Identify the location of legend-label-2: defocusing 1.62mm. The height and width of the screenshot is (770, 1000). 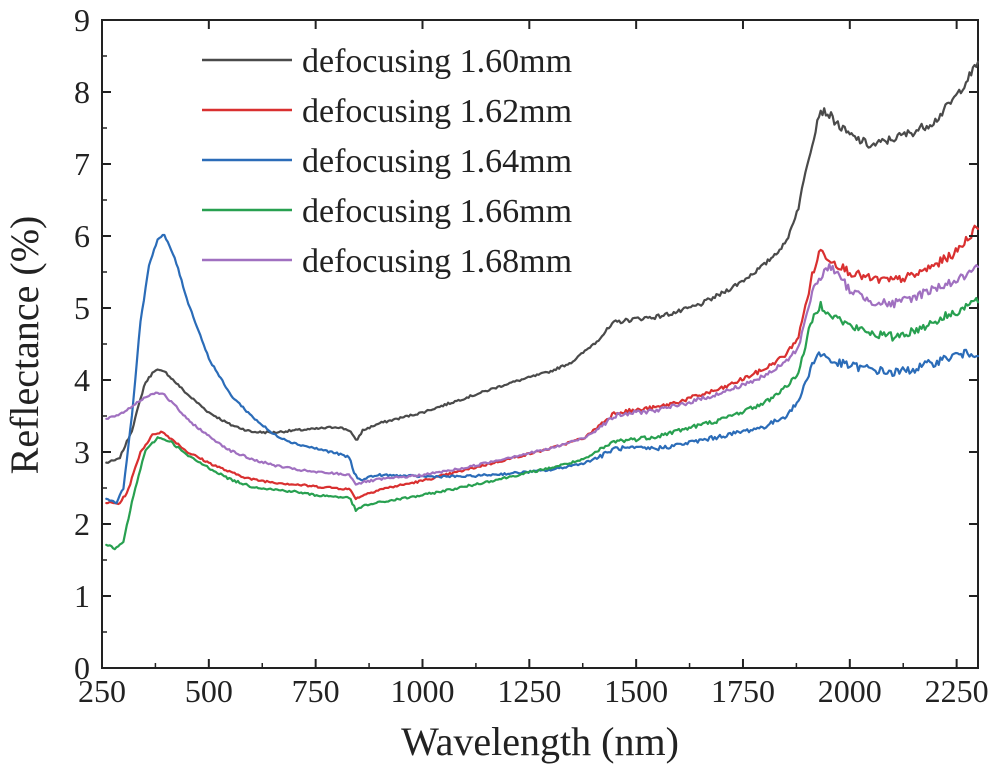
(437, 111).